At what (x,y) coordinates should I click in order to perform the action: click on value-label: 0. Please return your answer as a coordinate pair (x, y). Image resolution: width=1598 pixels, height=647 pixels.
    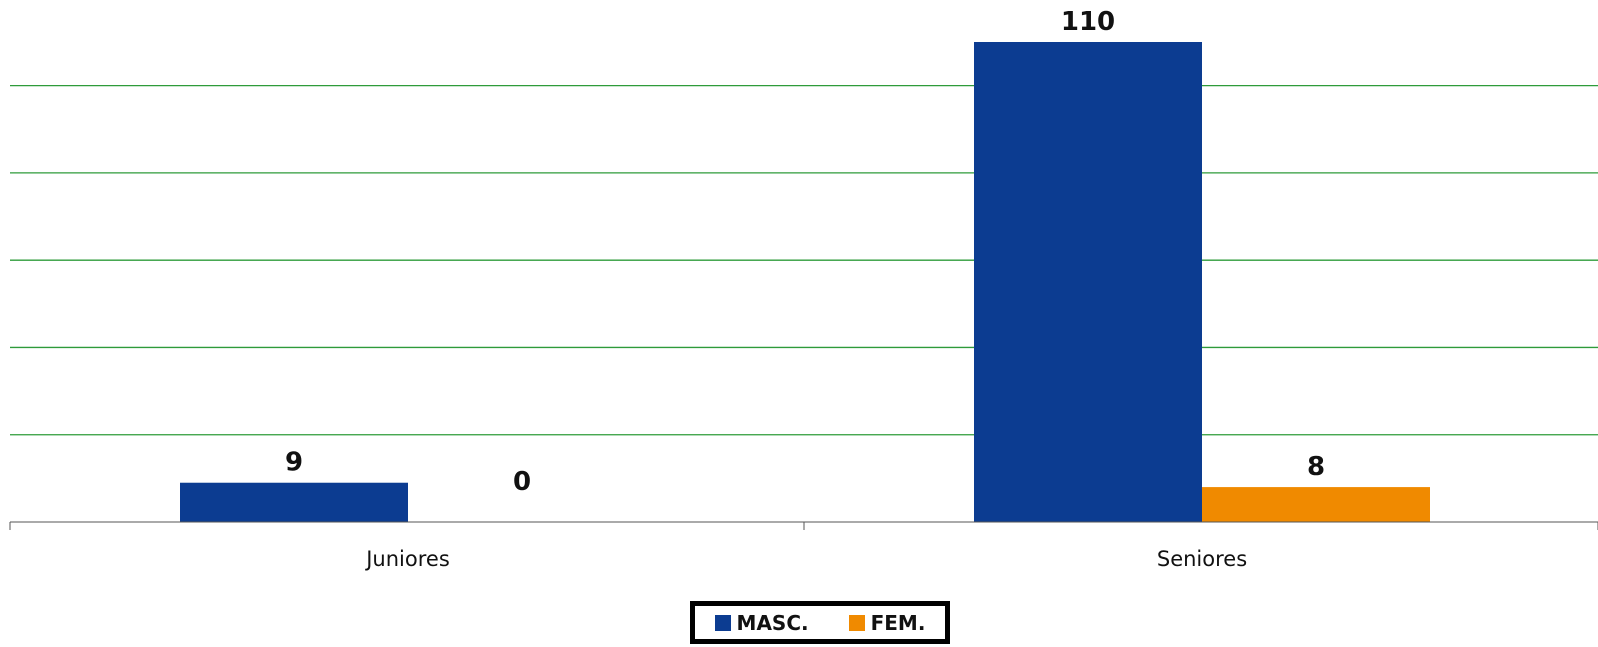
    Looking at the image, I should click on (522, 482).